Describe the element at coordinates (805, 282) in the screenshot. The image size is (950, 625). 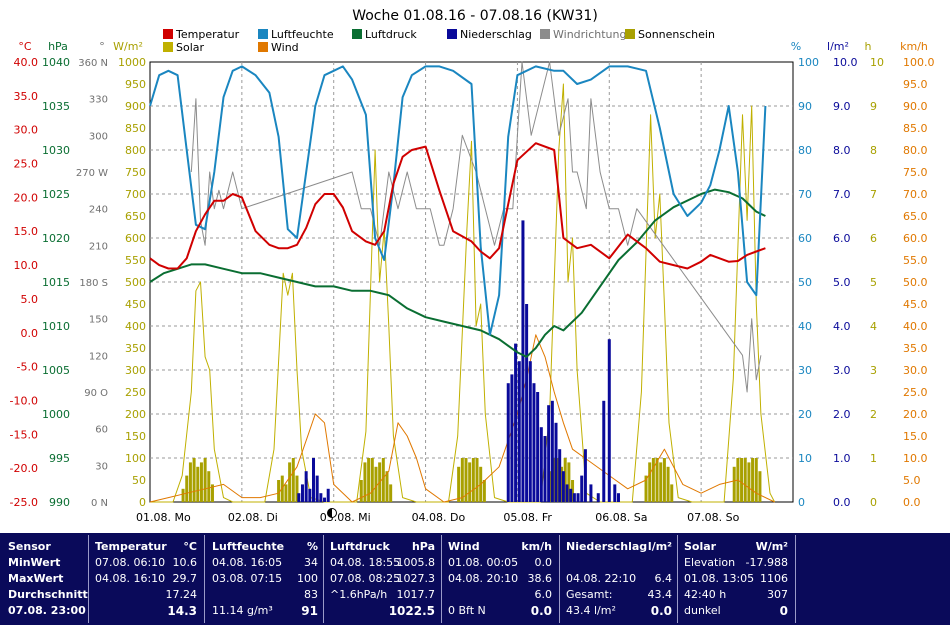
I see `y-tick-label-humidity: 50` at that location.